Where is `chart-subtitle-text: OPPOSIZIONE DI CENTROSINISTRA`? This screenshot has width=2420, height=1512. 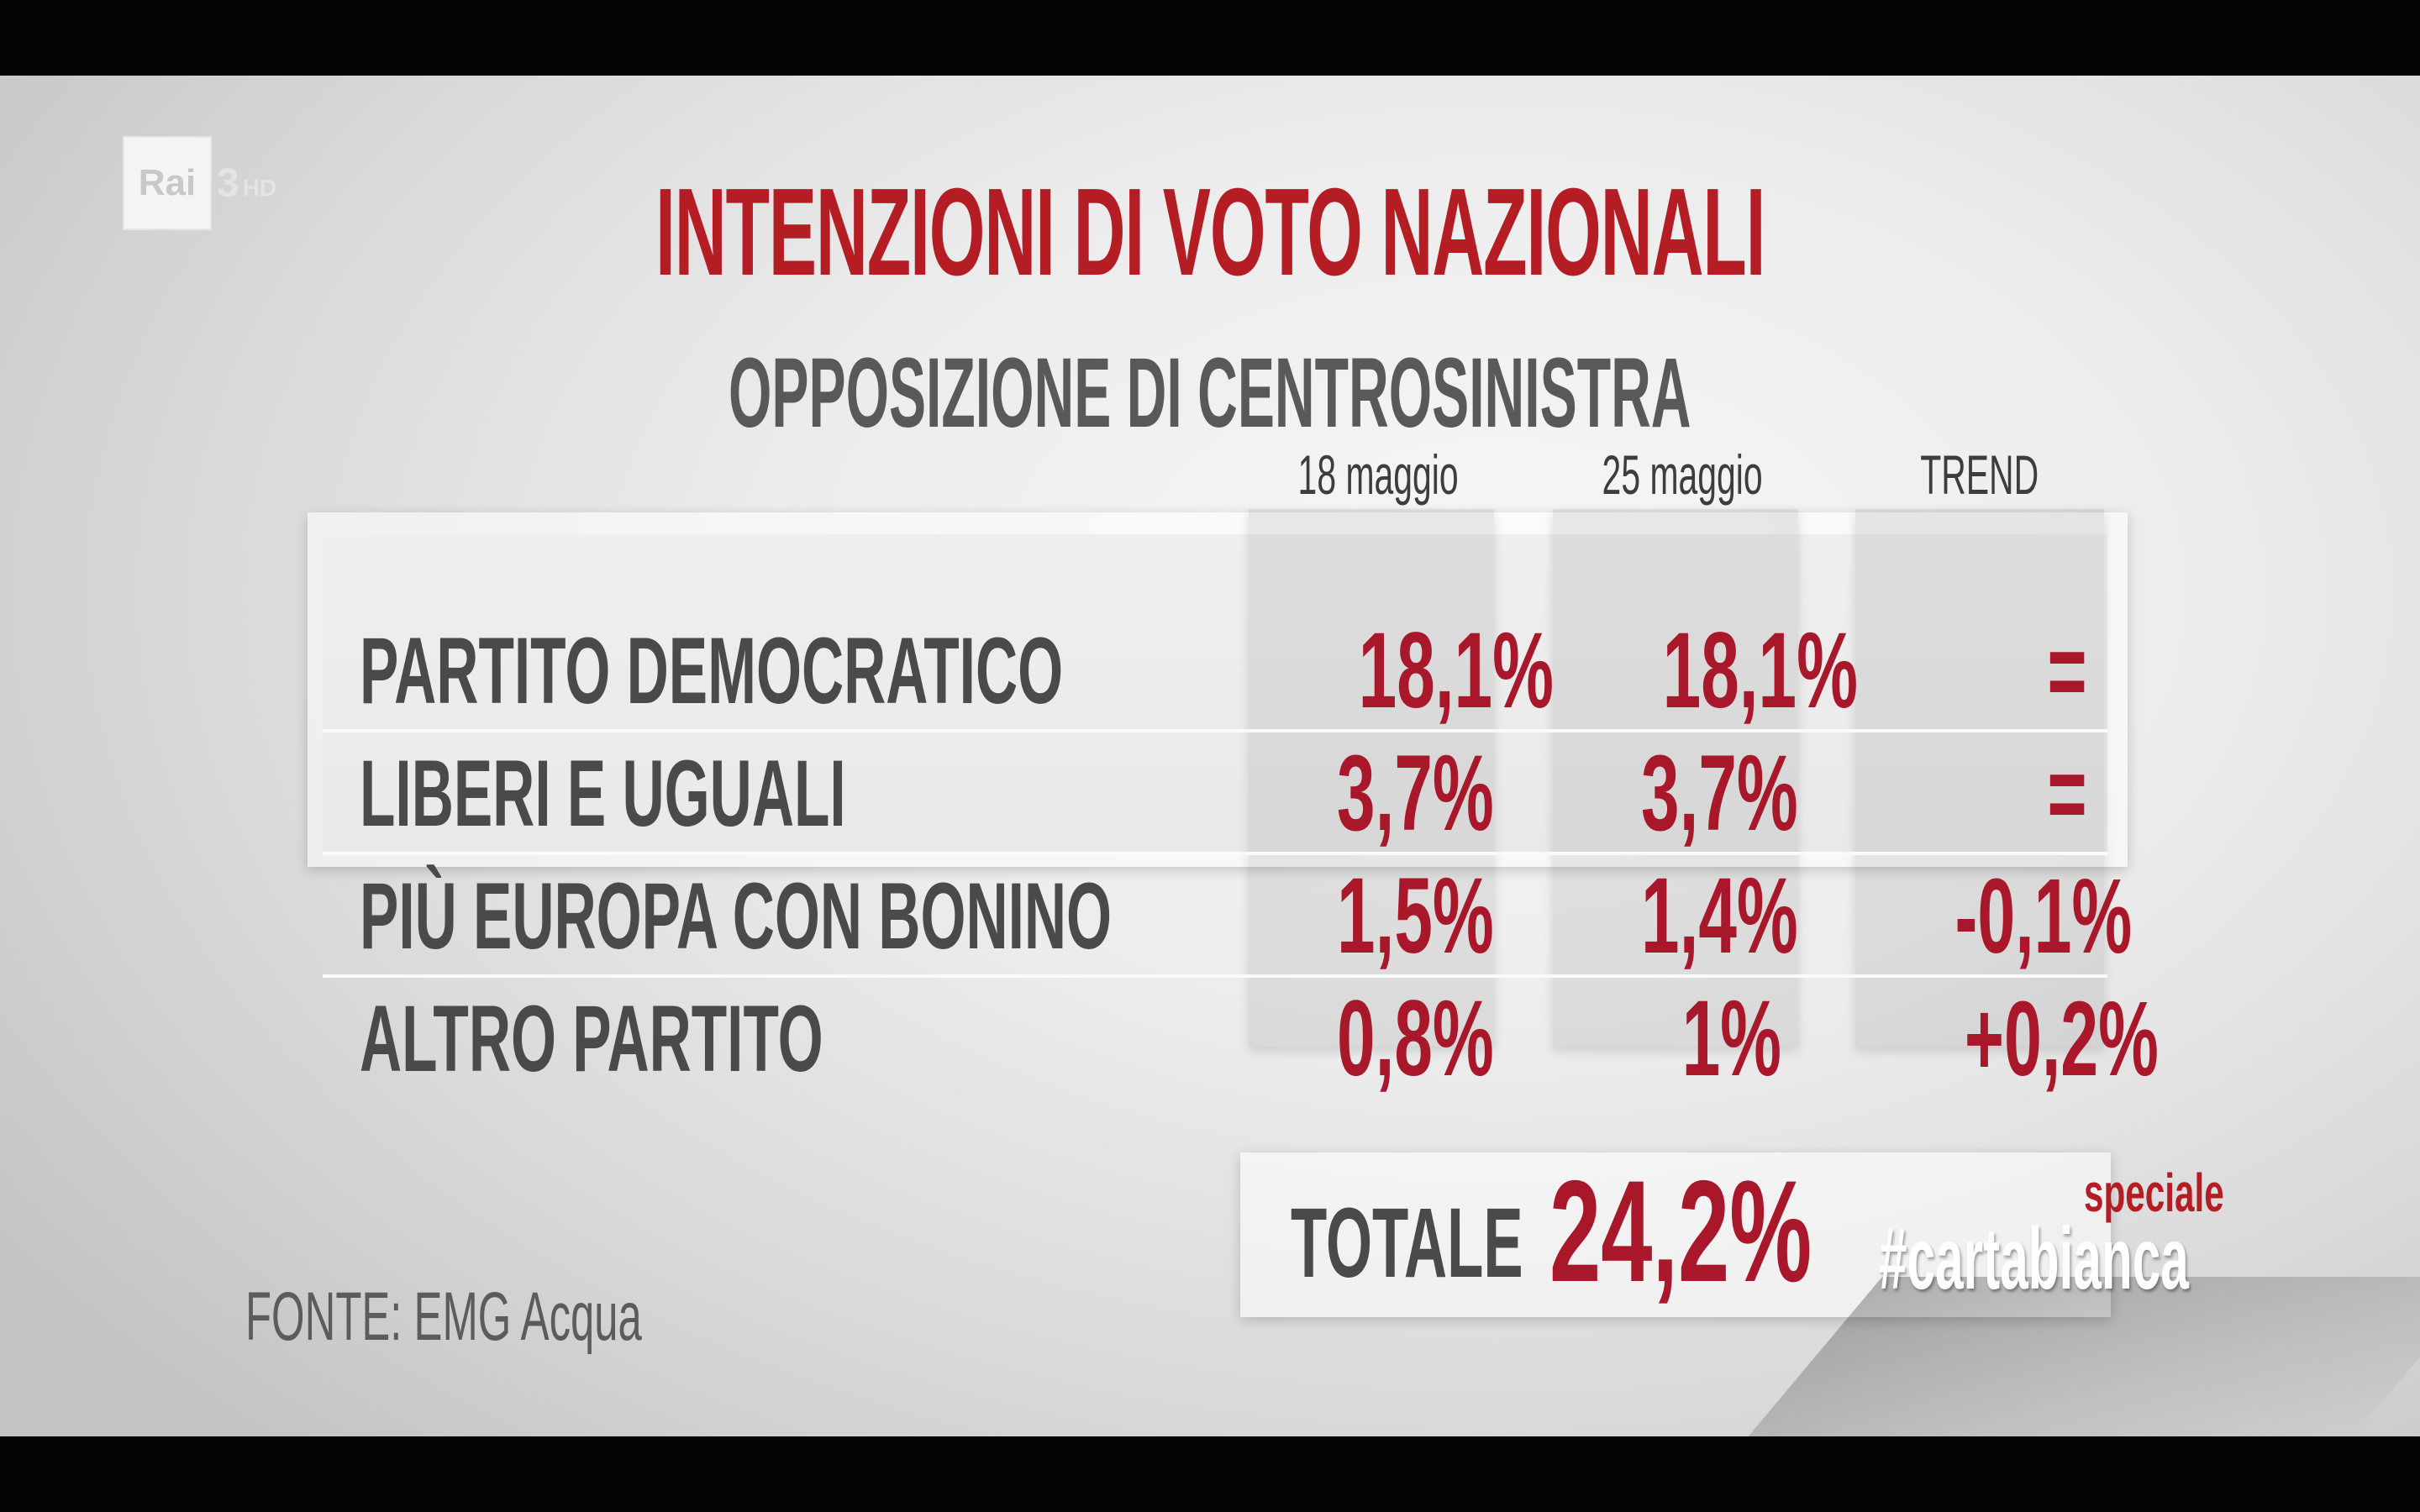
chart-subtitle-text: OPPOSIZIONE DI CENTROSINISTRA is located at coordinates (1210, 393).